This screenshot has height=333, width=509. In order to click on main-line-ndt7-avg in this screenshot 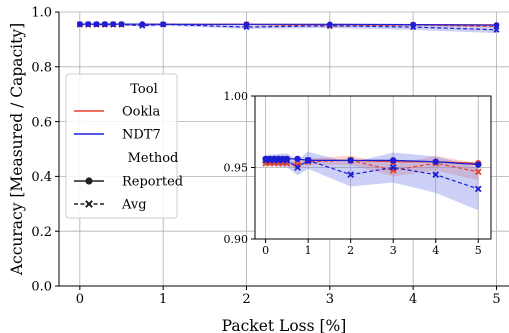, I will do `click(288, 27)`.